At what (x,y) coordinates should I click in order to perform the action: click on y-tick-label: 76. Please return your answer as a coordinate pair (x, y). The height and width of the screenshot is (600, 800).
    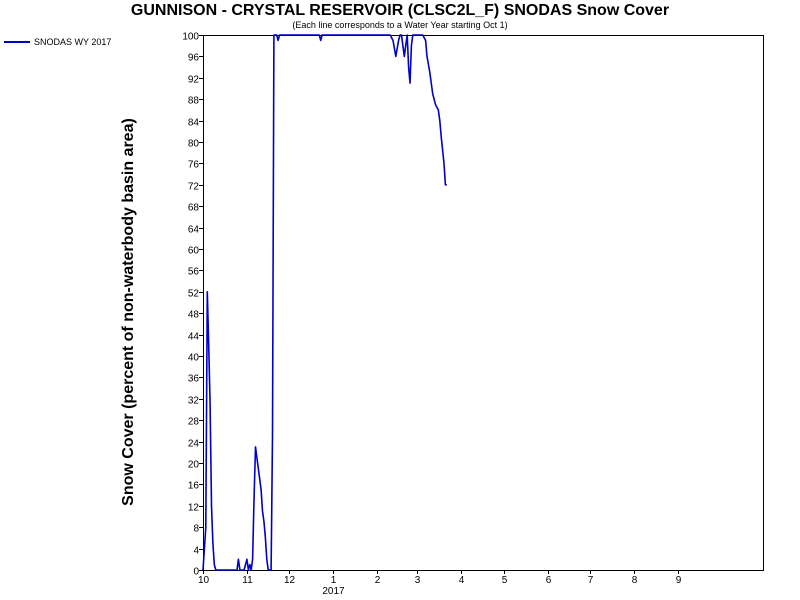
    Looking at the image, I should click on (194, 165).